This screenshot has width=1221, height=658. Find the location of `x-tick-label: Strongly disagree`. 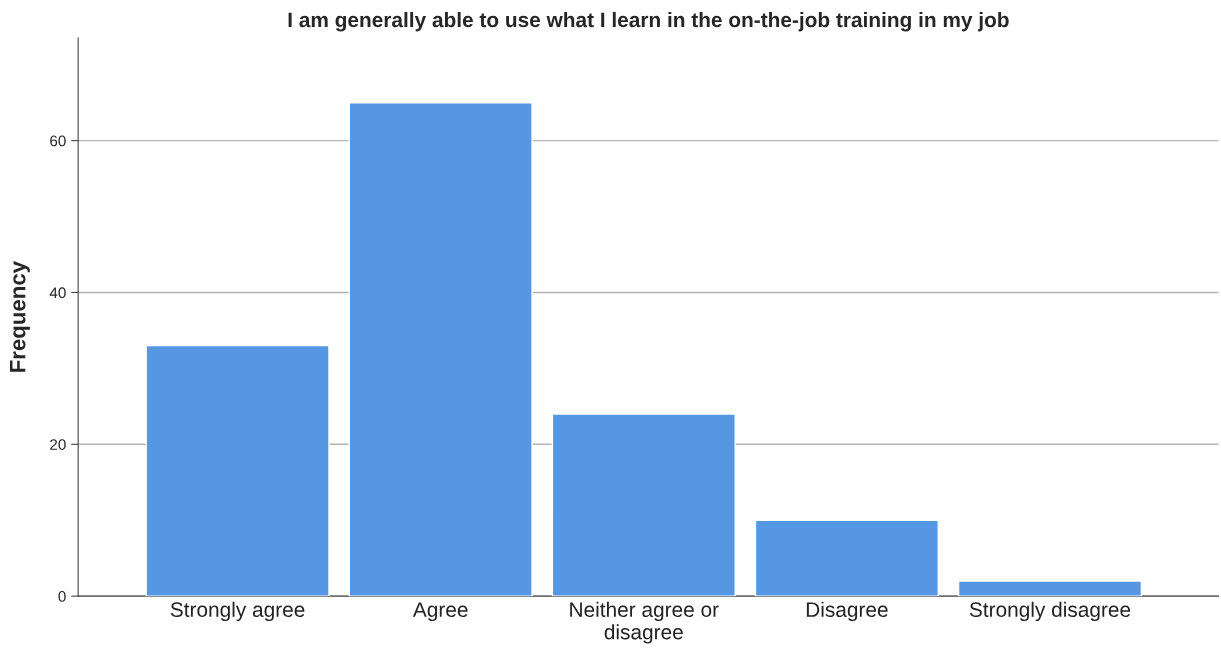

x-tick-label: Strongly disagree is located at coordinates (1050, 611).